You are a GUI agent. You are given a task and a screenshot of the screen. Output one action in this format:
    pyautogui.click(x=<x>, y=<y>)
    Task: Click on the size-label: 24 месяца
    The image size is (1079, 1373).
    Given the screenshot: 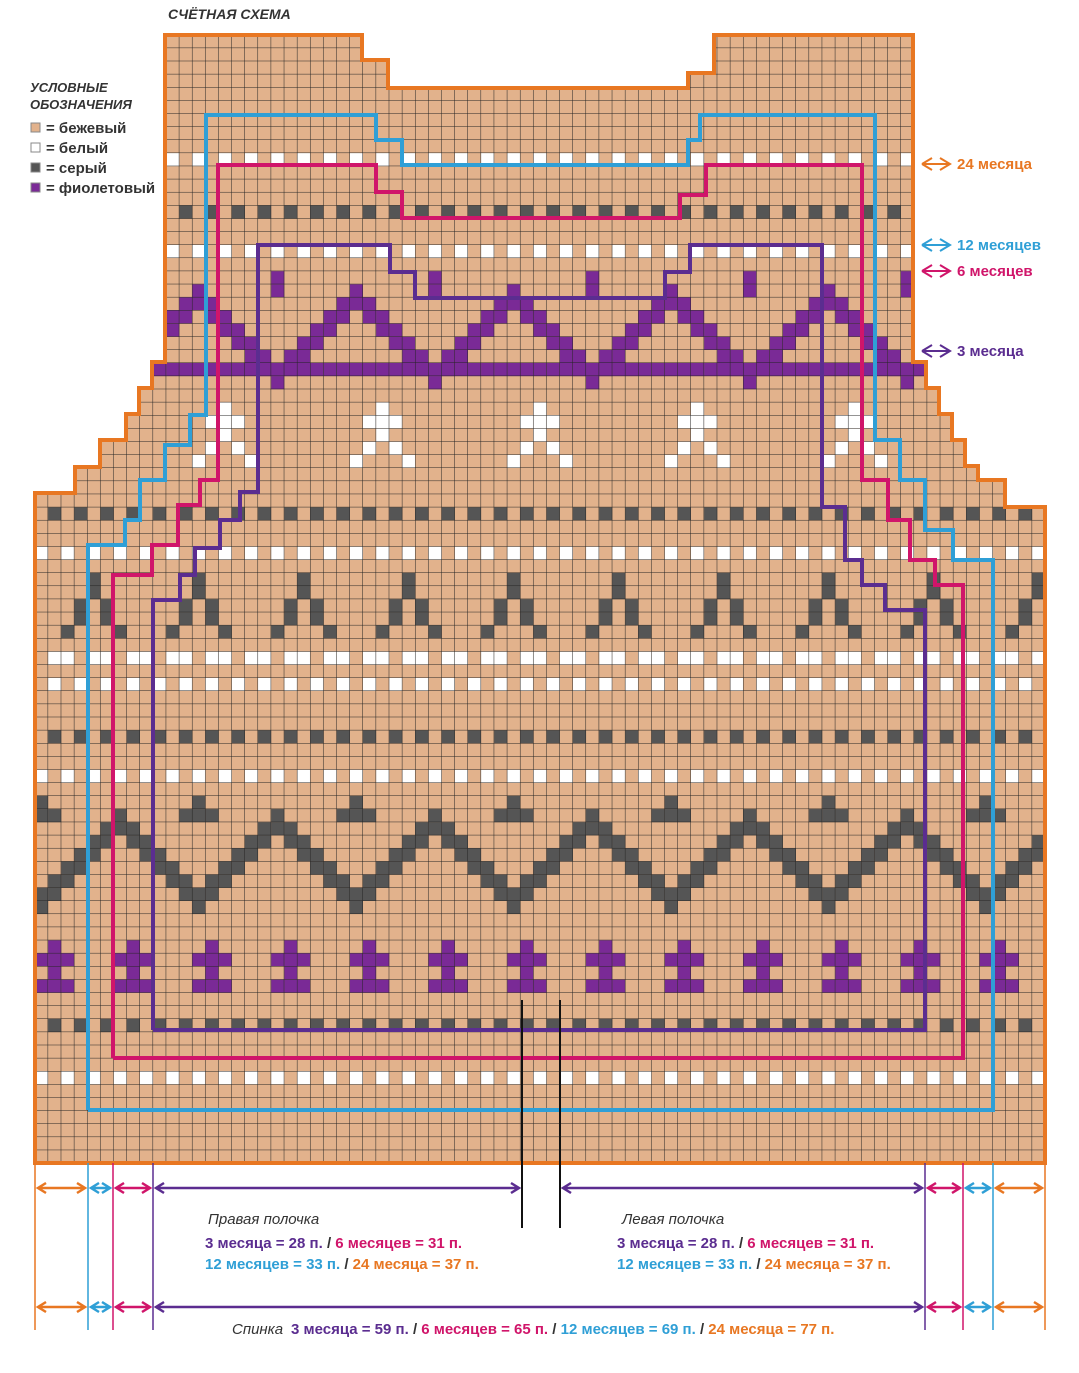 What is the action you would take?
    pyautogui.click(x=995, y=164)
    